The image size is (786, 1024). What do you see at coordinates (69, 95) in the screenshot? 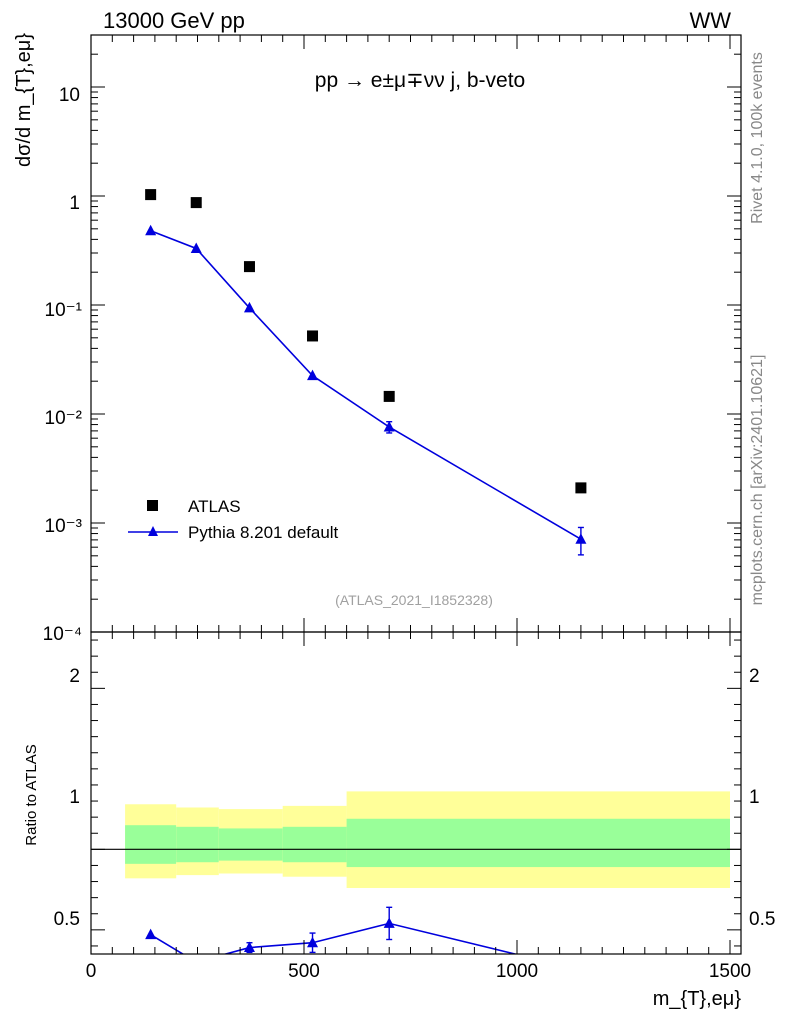
I see `y-tick-label-10: 10` at bounding box center [69, 95].